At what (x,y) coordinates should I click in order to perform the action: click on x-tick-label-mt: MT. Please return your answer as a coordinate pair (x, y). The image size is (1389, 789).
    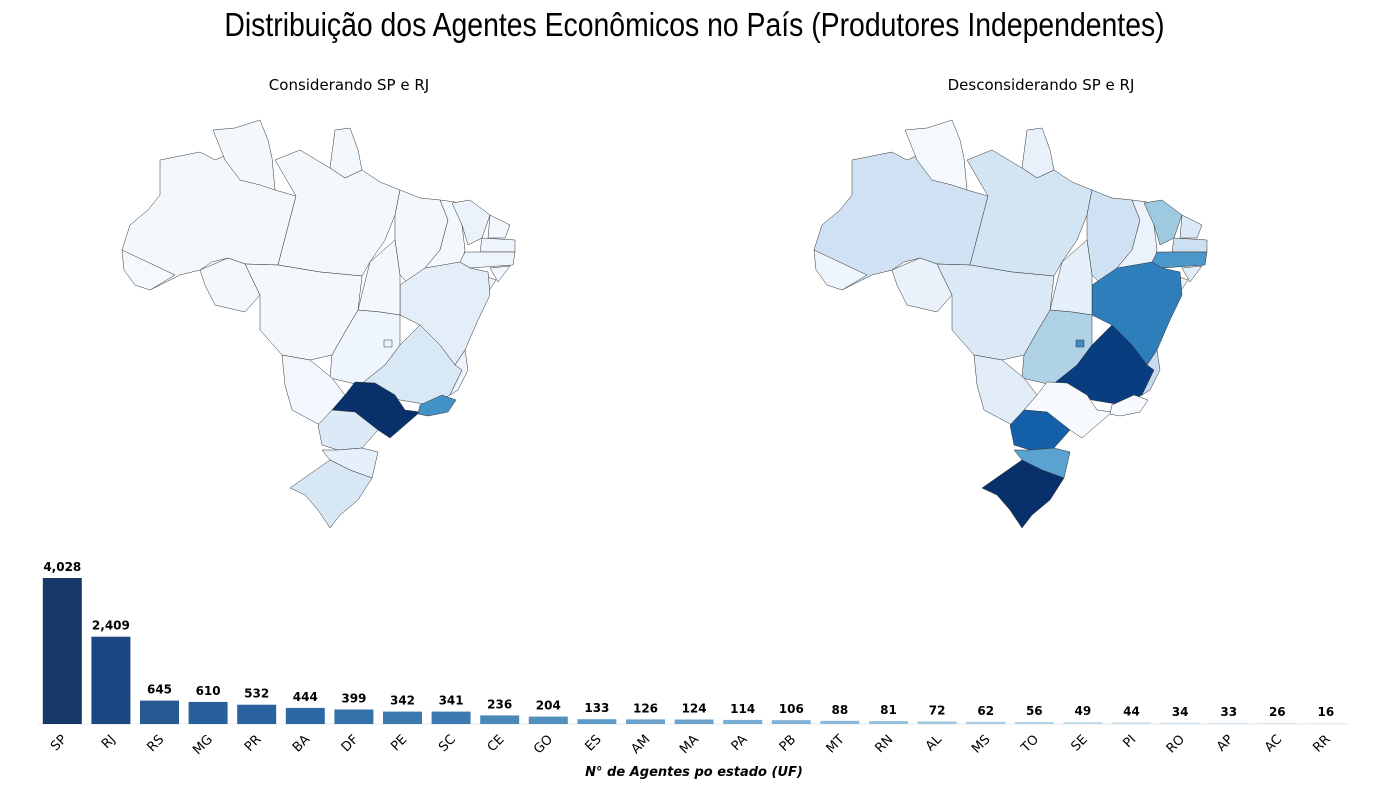
    Looking at the image, I should click on (836, 744).